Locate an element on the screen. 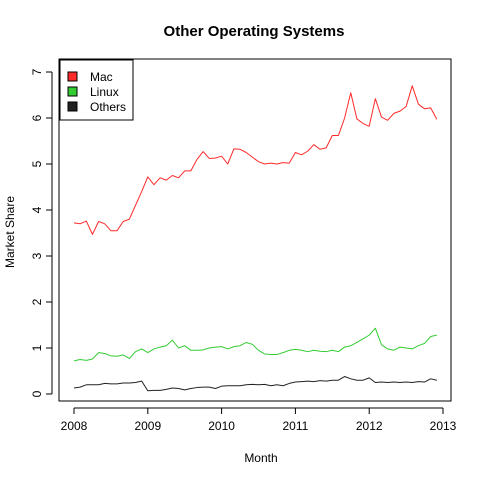  x-axis: 2008 2009 2010 2011 2012 2013 is located at coordinates (259, 420).